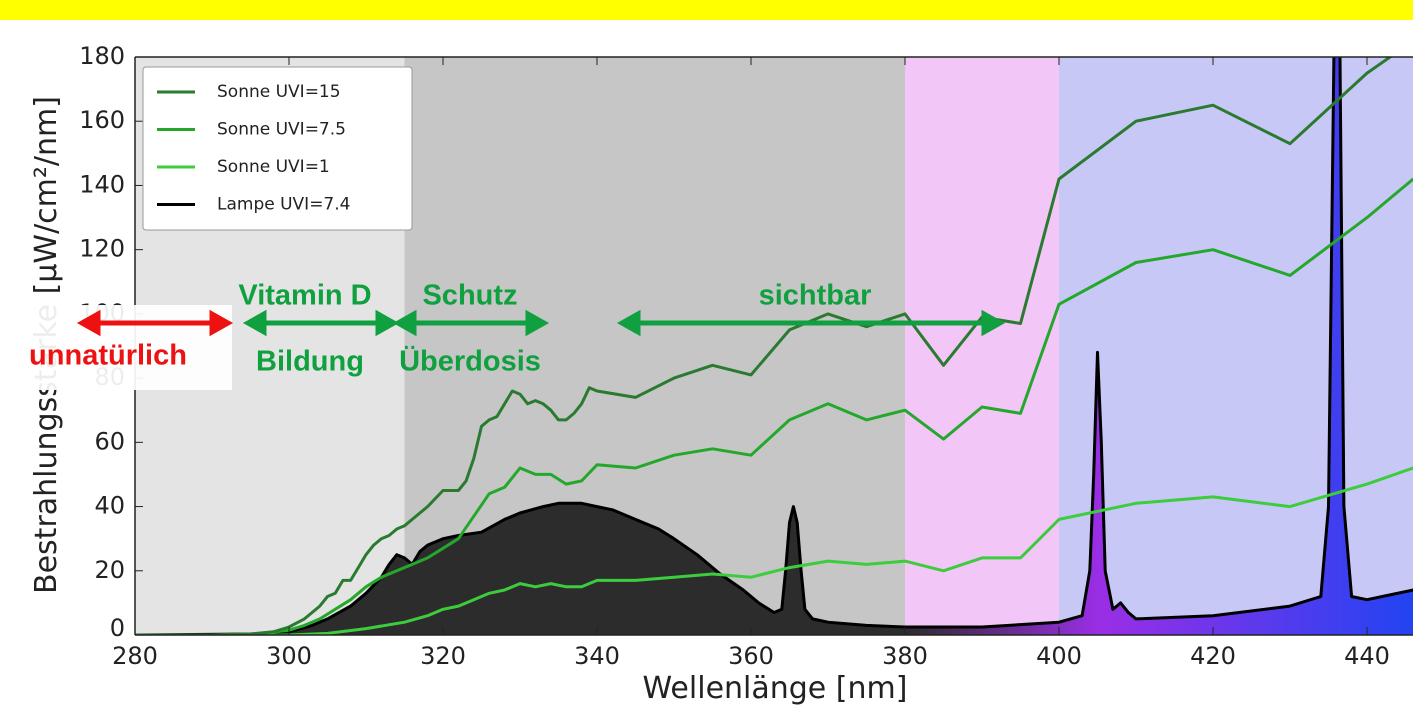 The width and height of the screenshot is (1413, 714). Describe the element at coordinates (304, 296) in the screenshot. I see `annotation: Vitamin D` at that location.